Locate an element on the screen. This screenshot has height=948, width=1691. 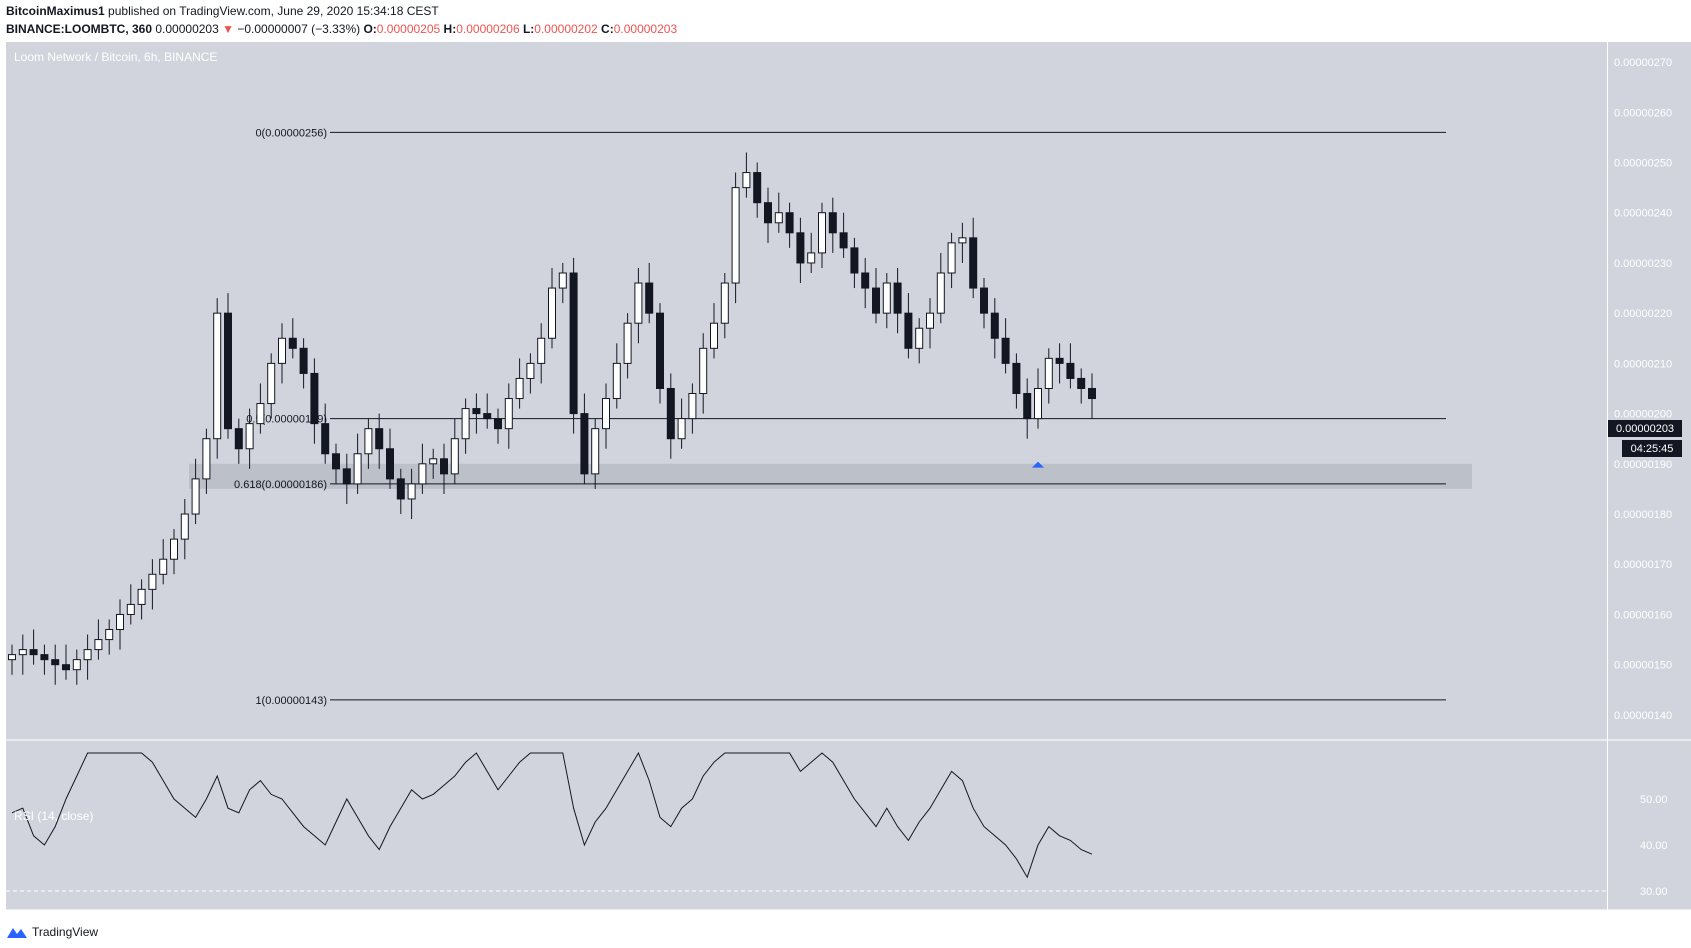
x-tick-label: 15 is located at coordinates (731, 922).